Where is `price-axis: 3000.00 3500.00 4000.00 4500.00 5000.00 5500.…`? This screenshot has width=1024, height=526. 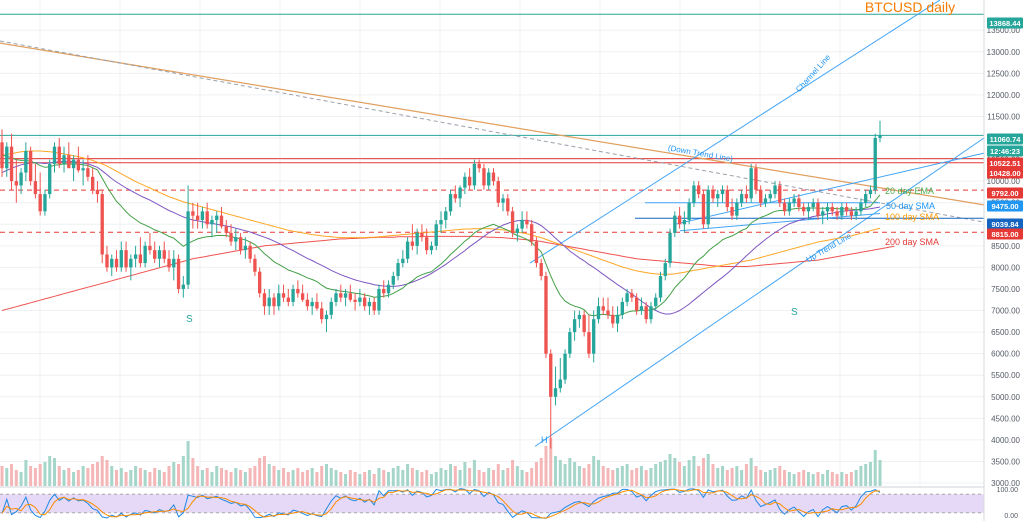
price-axis: 3000.00 3500.00 4000.00 4500.00 5000.00 5500.… is located at coordinates (1003, 260).